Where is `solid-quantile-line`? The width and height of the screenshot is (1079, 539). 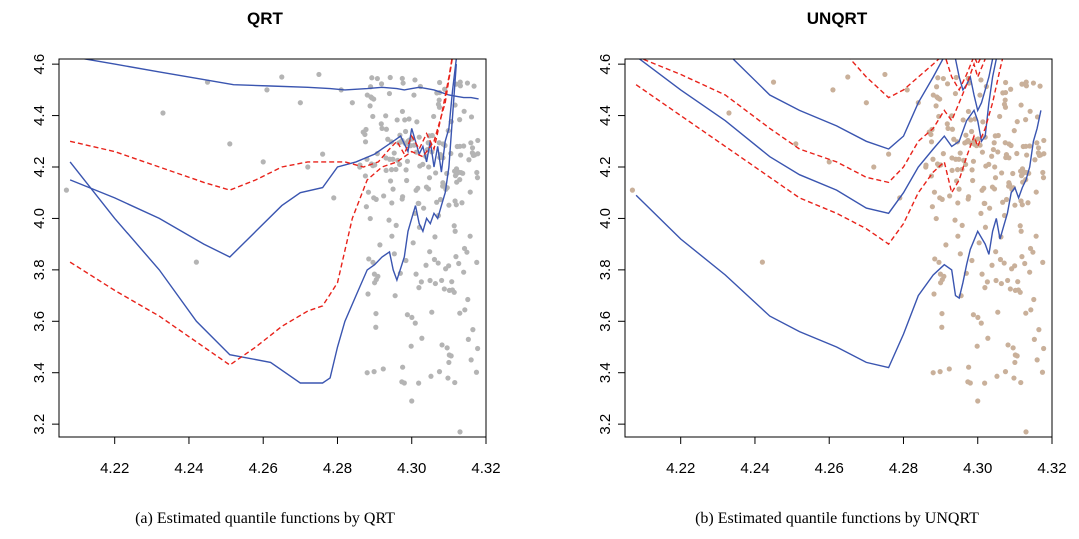
solid-quantile-line is located at coordinates (863, 104).